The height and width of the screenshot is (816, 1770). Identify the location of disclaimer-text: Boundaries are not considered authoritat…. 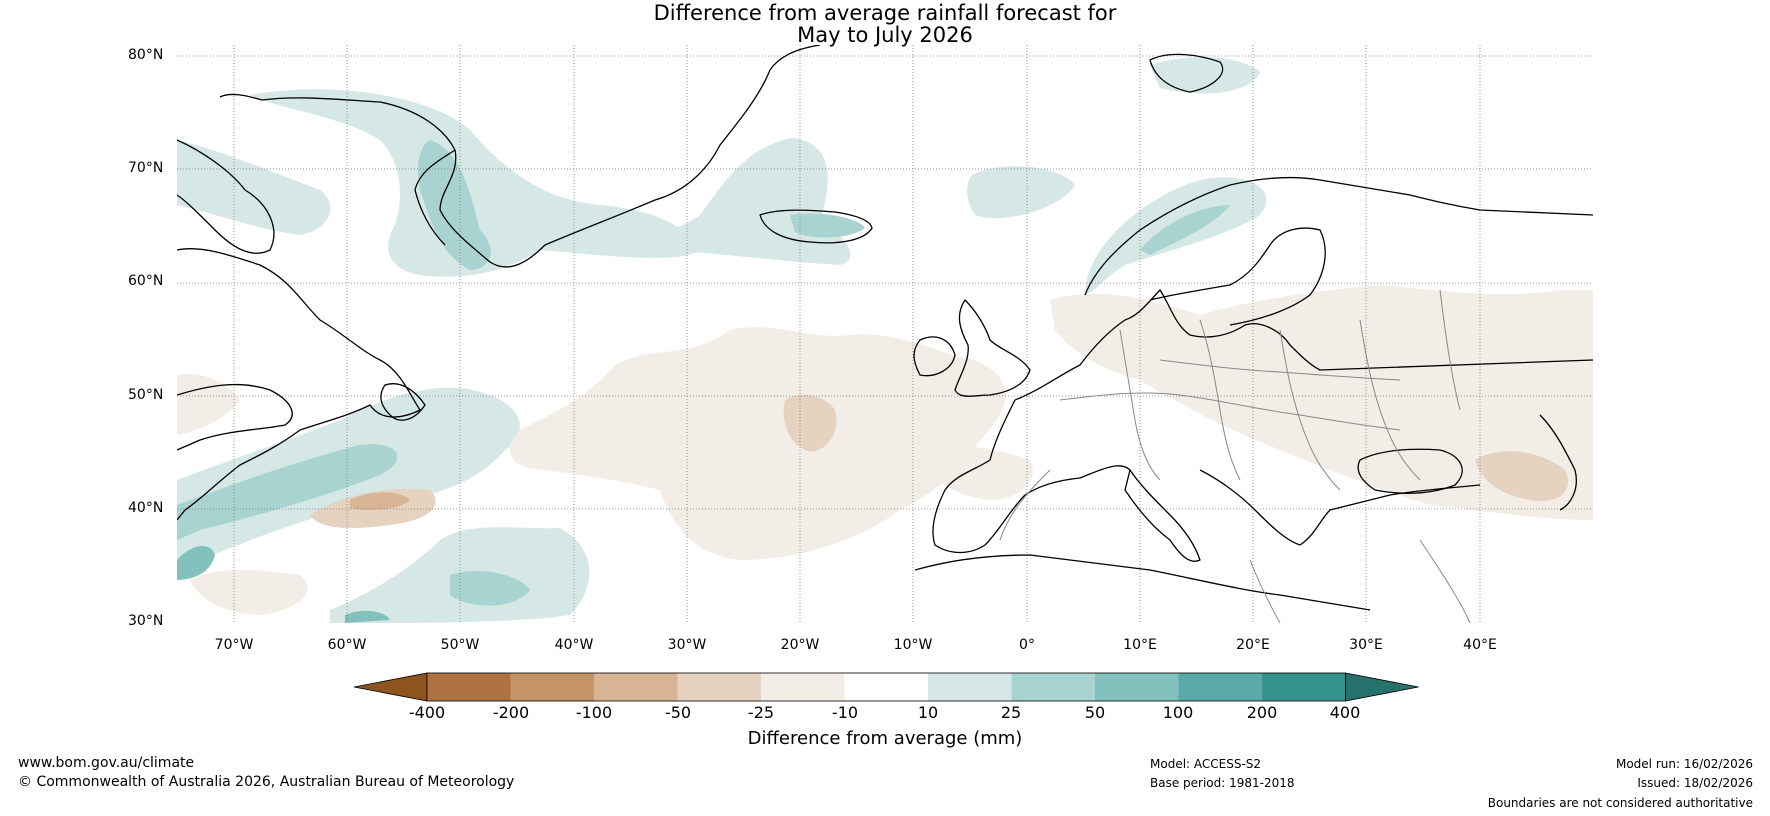
(1620, 803).